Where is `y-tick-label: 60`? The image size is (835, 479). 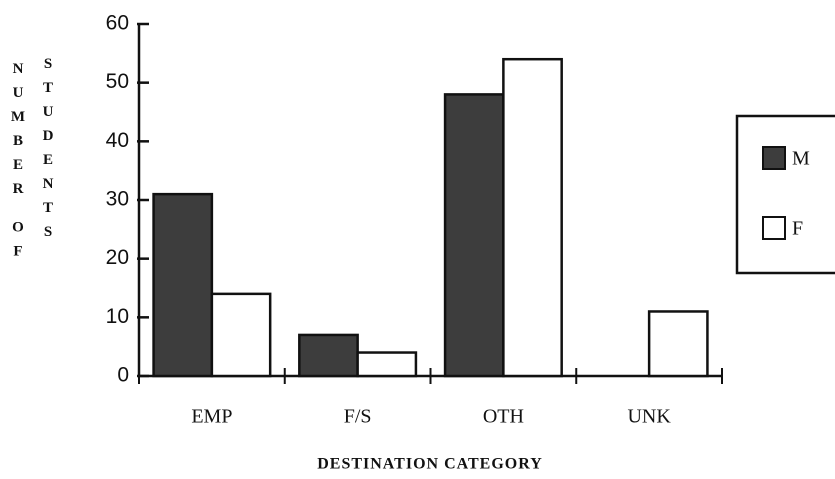 y-tick-label: 60 is located at coordinates (117, 23).